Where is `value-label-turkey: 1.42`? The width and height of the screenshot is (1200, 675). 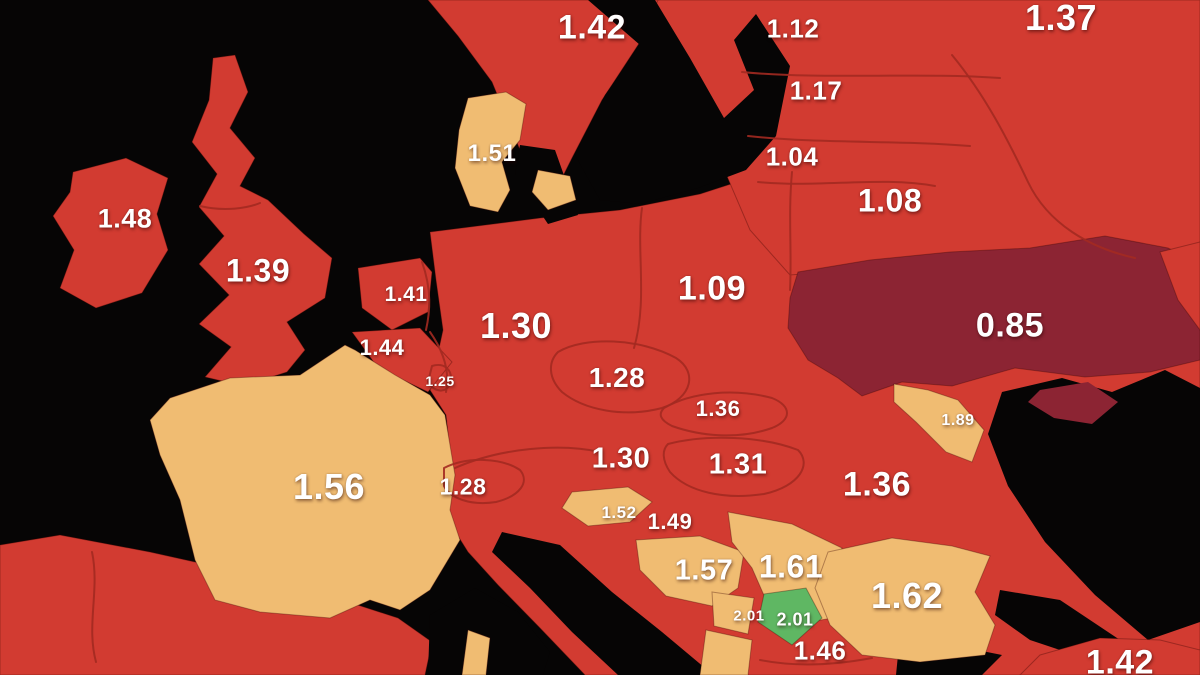
value-label-turkey: 1.42 is located at coordinates (1120, 659).